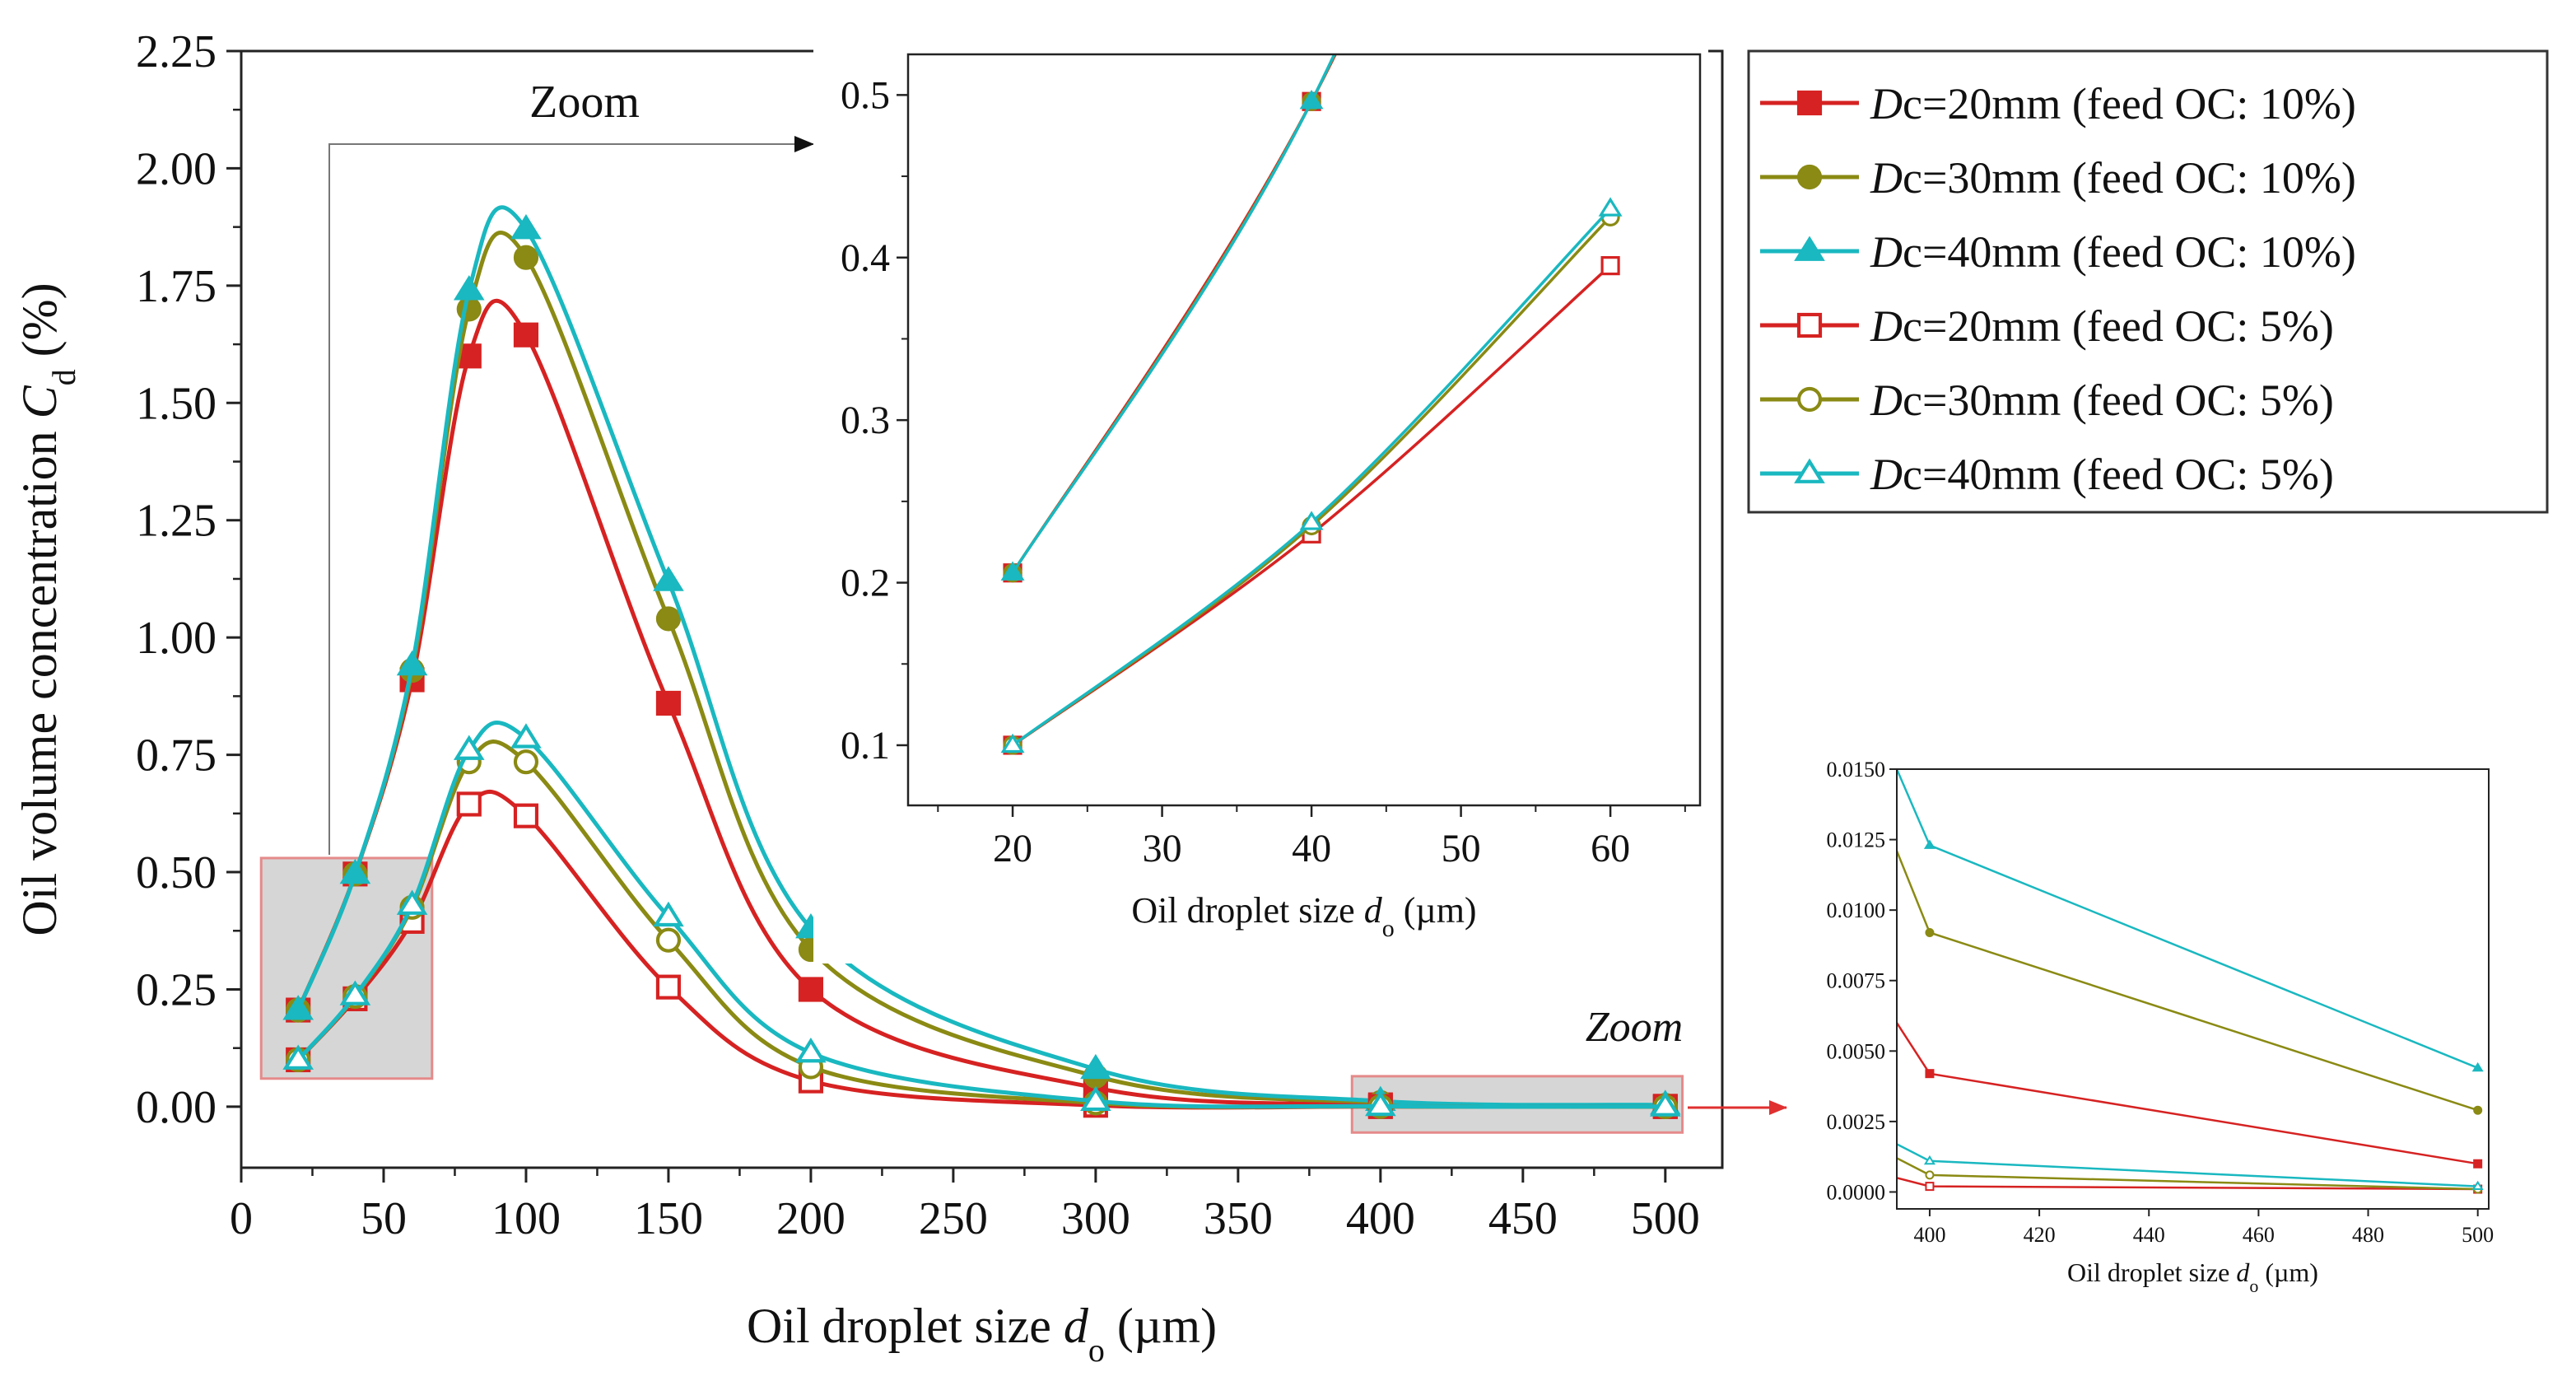  I want to click on legend-label: Dc=20mm (feed OC: 5%), so click(2102, 326).